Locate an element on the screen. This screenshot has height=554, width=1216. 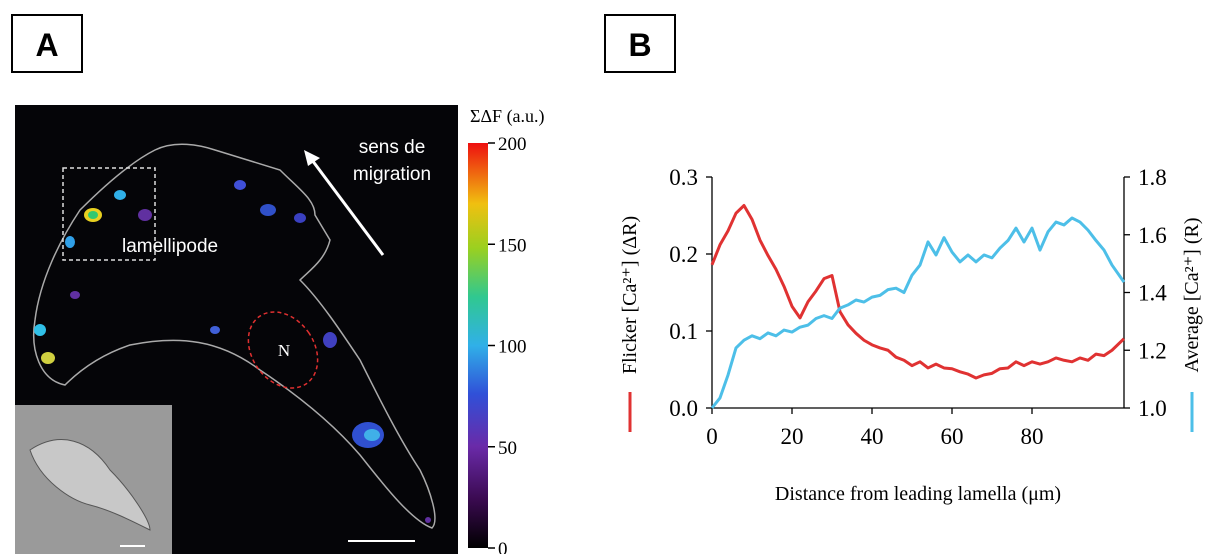
y-tick-label: 0.2 is located at coordinates (683, 254).